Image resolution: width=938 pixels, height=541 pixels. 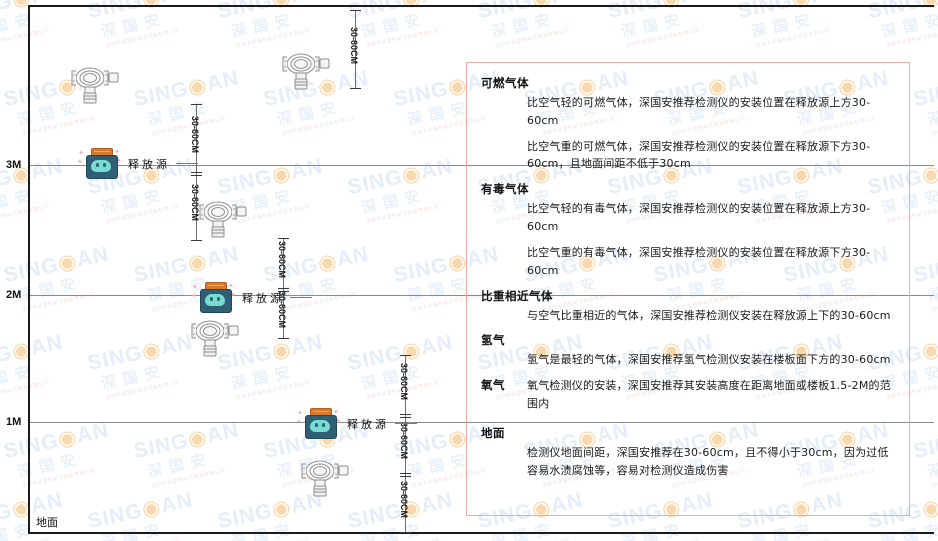 What do you see at coordinates (14, 295) in the screenshot?
I see `level-label-2m: 2M` at bounding box center [14, 295].